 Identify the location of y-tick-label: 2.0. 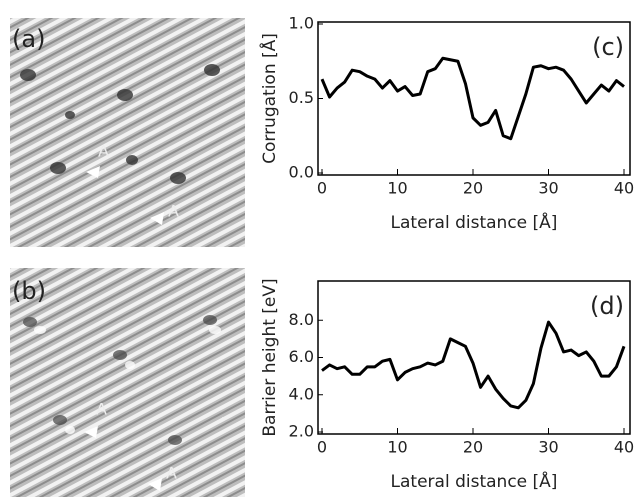
(301, 431).